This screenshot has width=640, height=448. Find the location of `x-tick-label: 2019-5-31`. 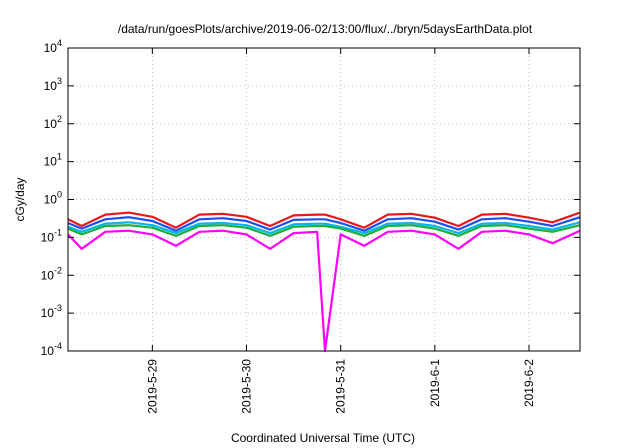

x-tick-label: 2019-5-31 is located at coordinates (341, 386).